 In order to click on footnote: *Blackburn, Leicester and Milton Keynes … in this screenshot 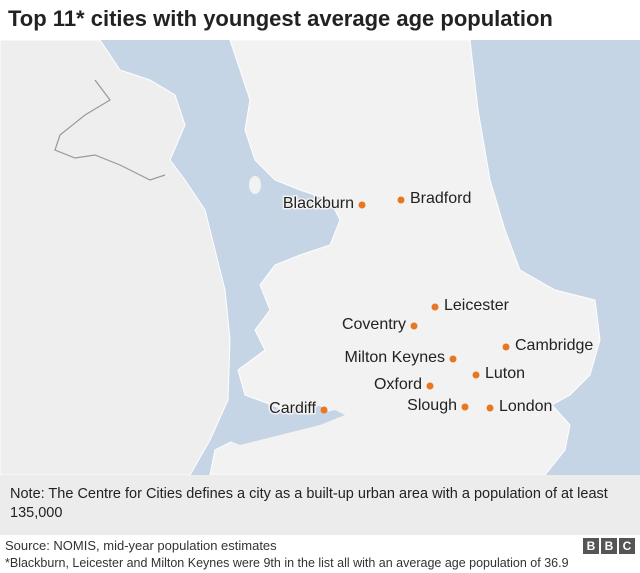, I will do `click(287, 563)`.